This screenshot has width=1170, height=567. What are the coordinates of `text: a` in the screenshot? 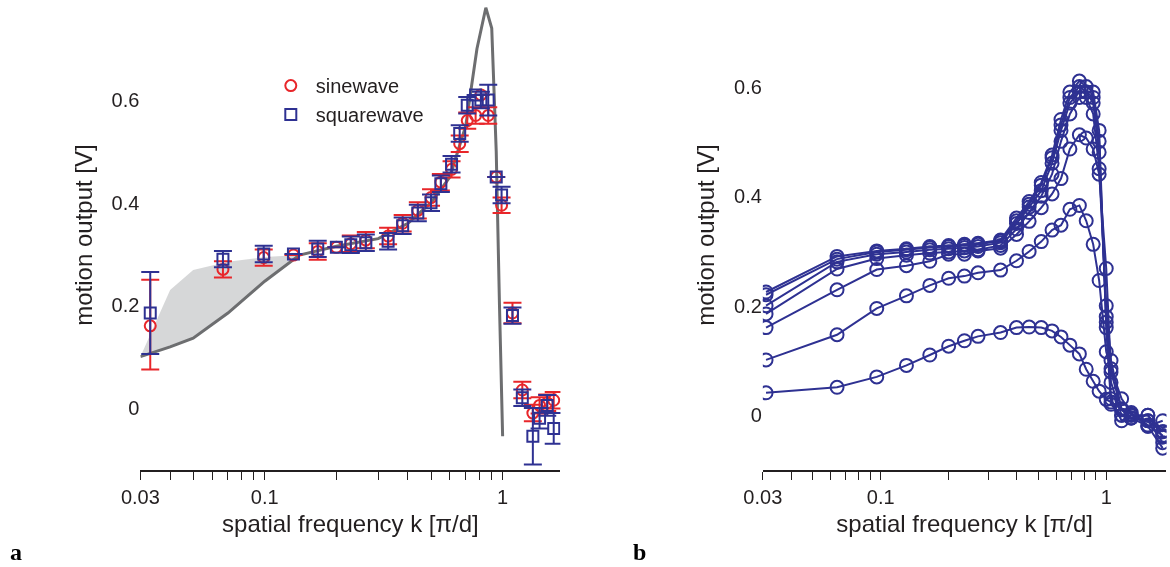 It's located at (16, 552).